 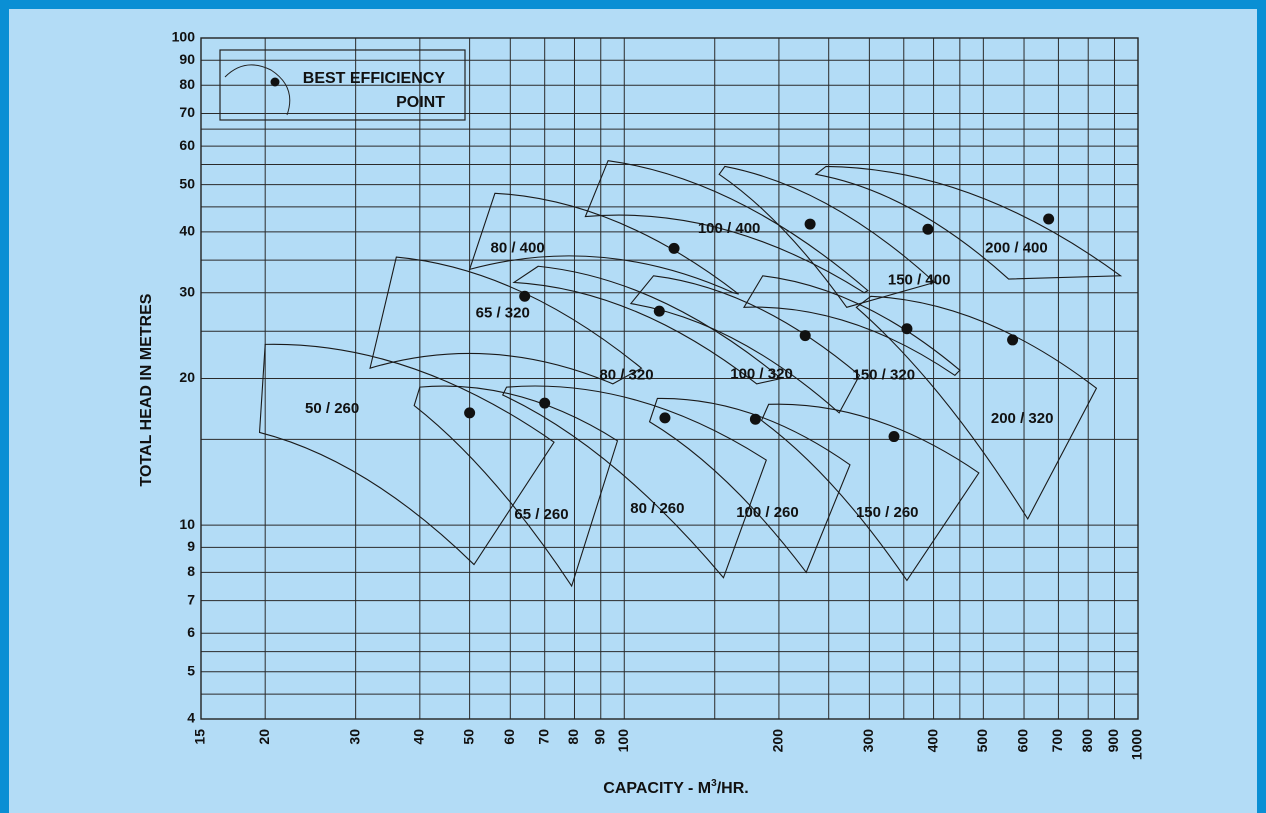 What do you see at coordinates (187, 145) in the screenshot?
I see `y-tick-label: 60` at bounding box center [187, 145].